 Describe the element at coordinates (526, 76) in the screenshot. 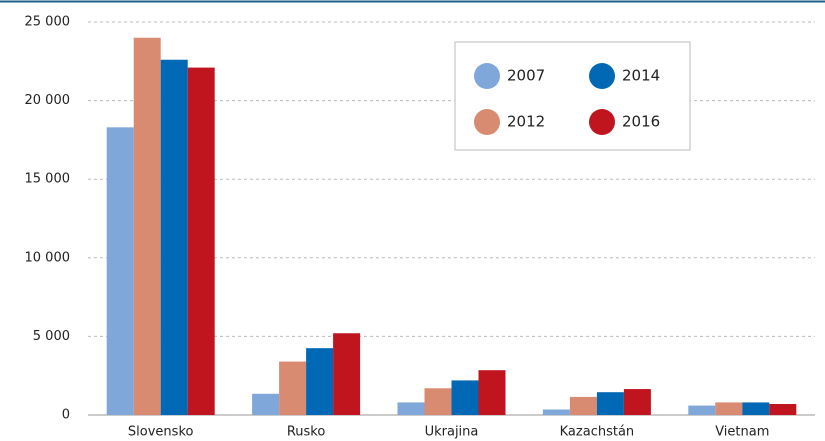

I see `legend-label: 2007` at that location.